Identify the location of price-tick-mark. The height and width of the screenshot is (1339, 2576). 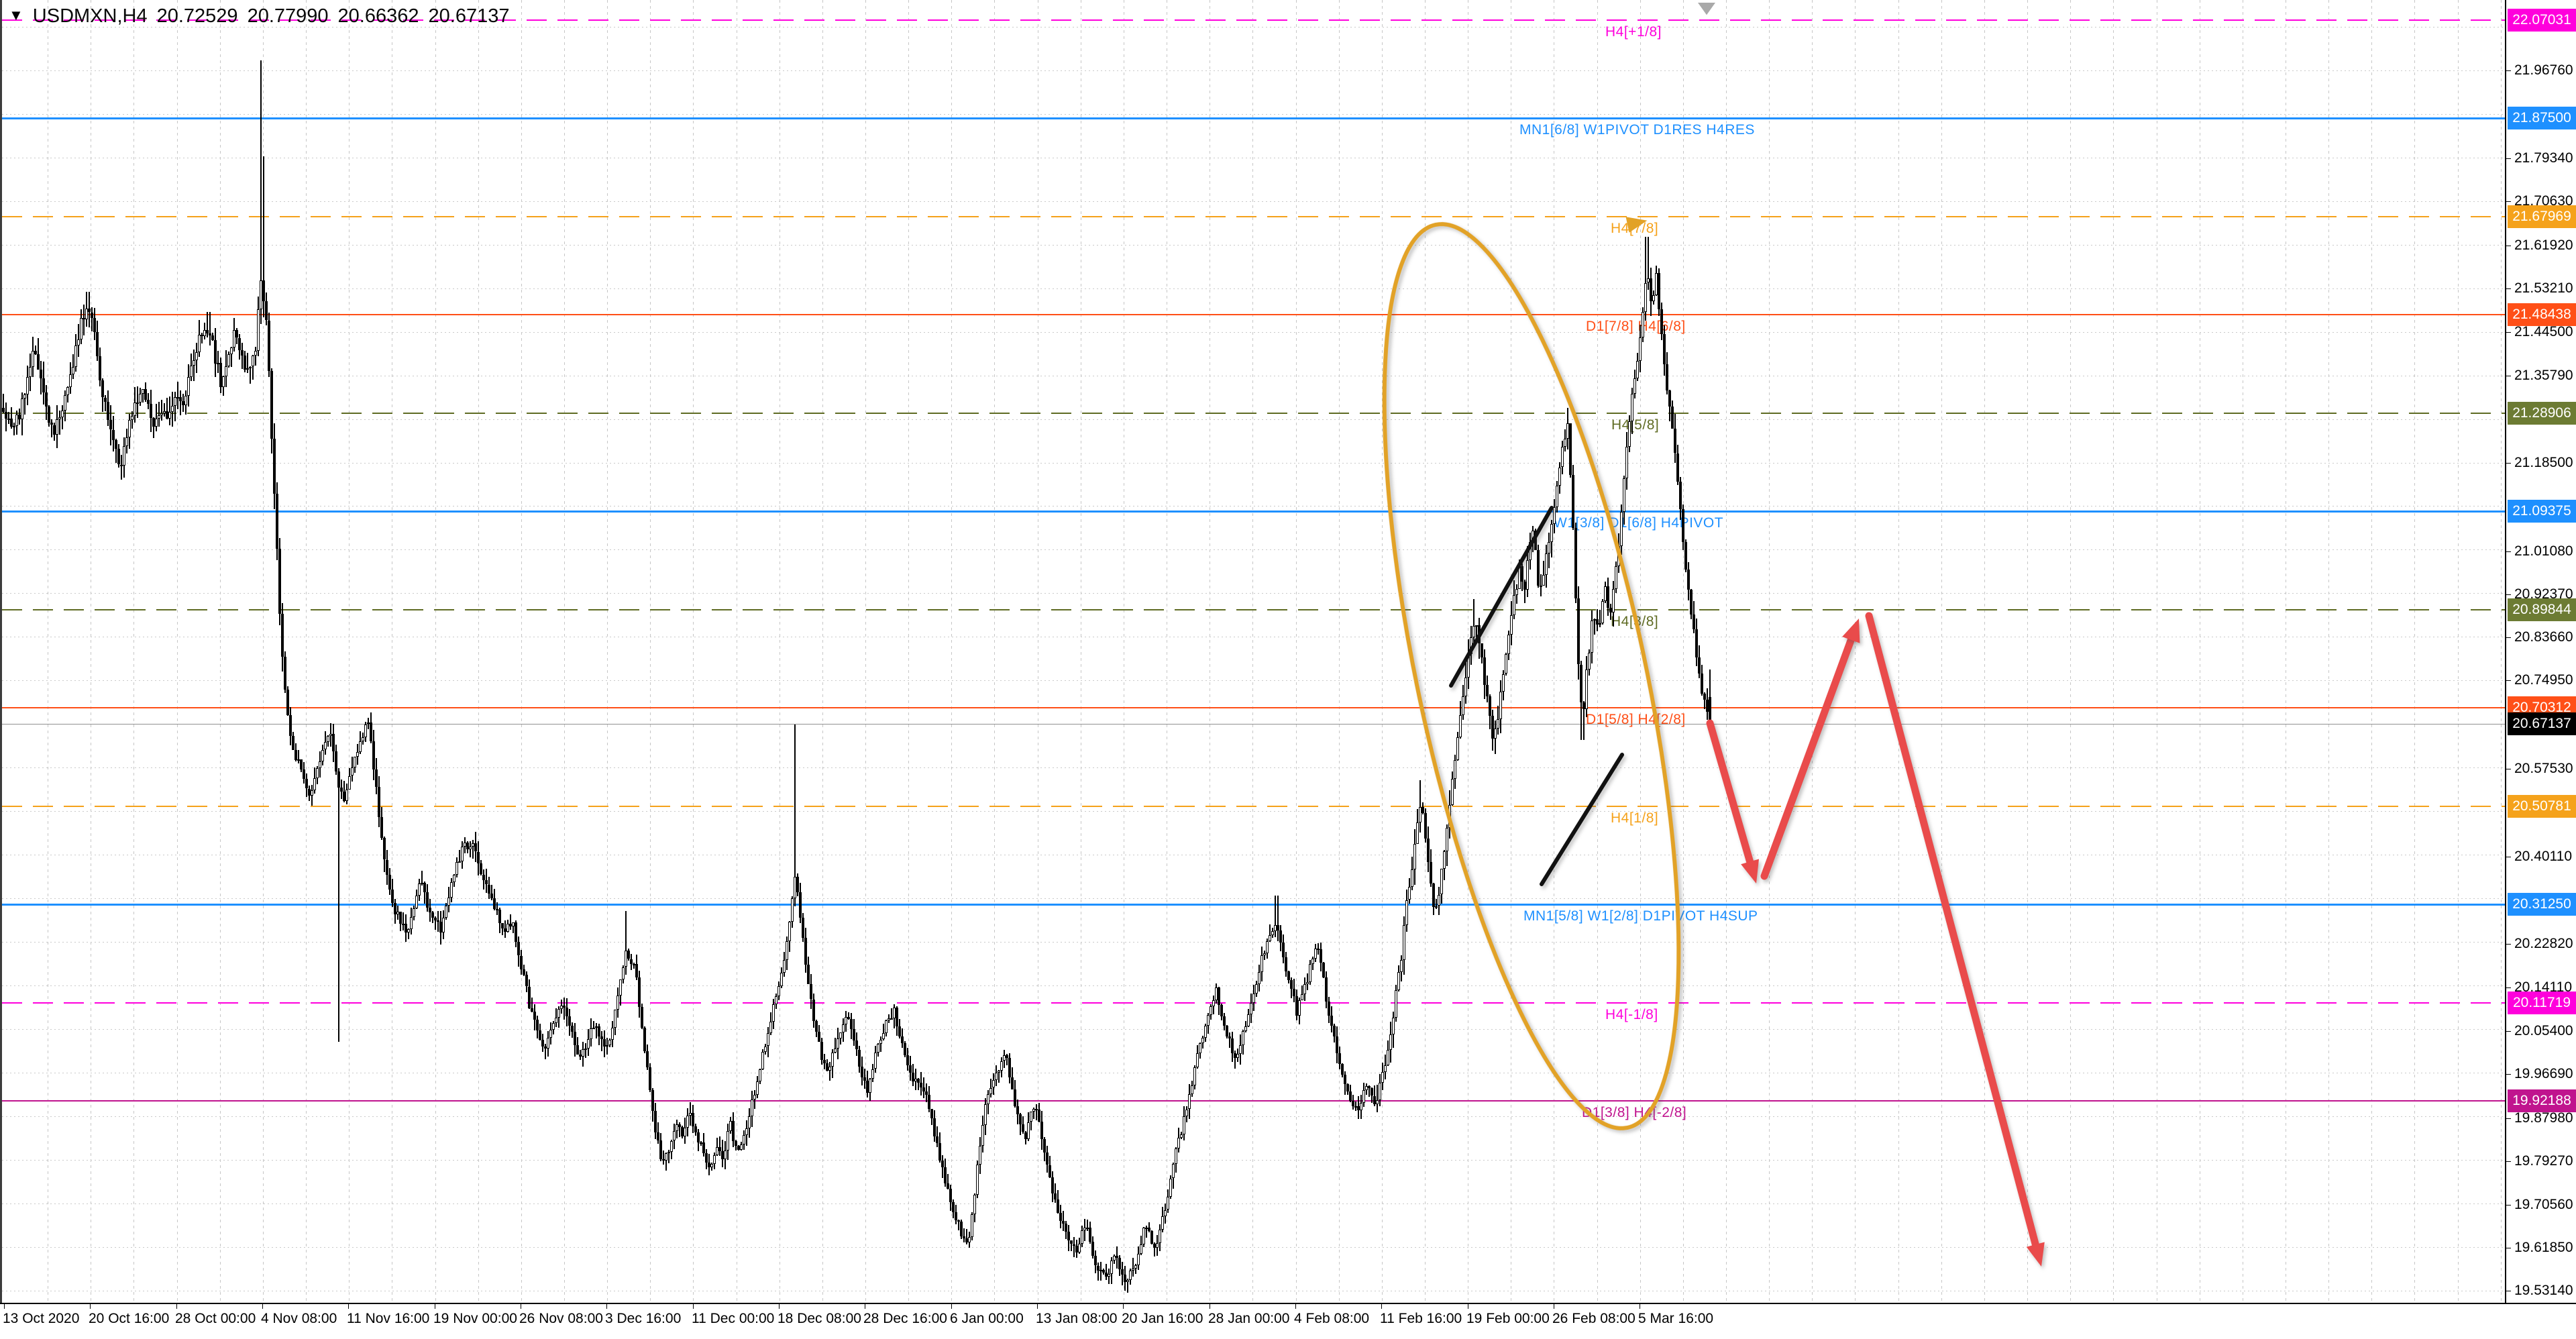
(2508, 463).